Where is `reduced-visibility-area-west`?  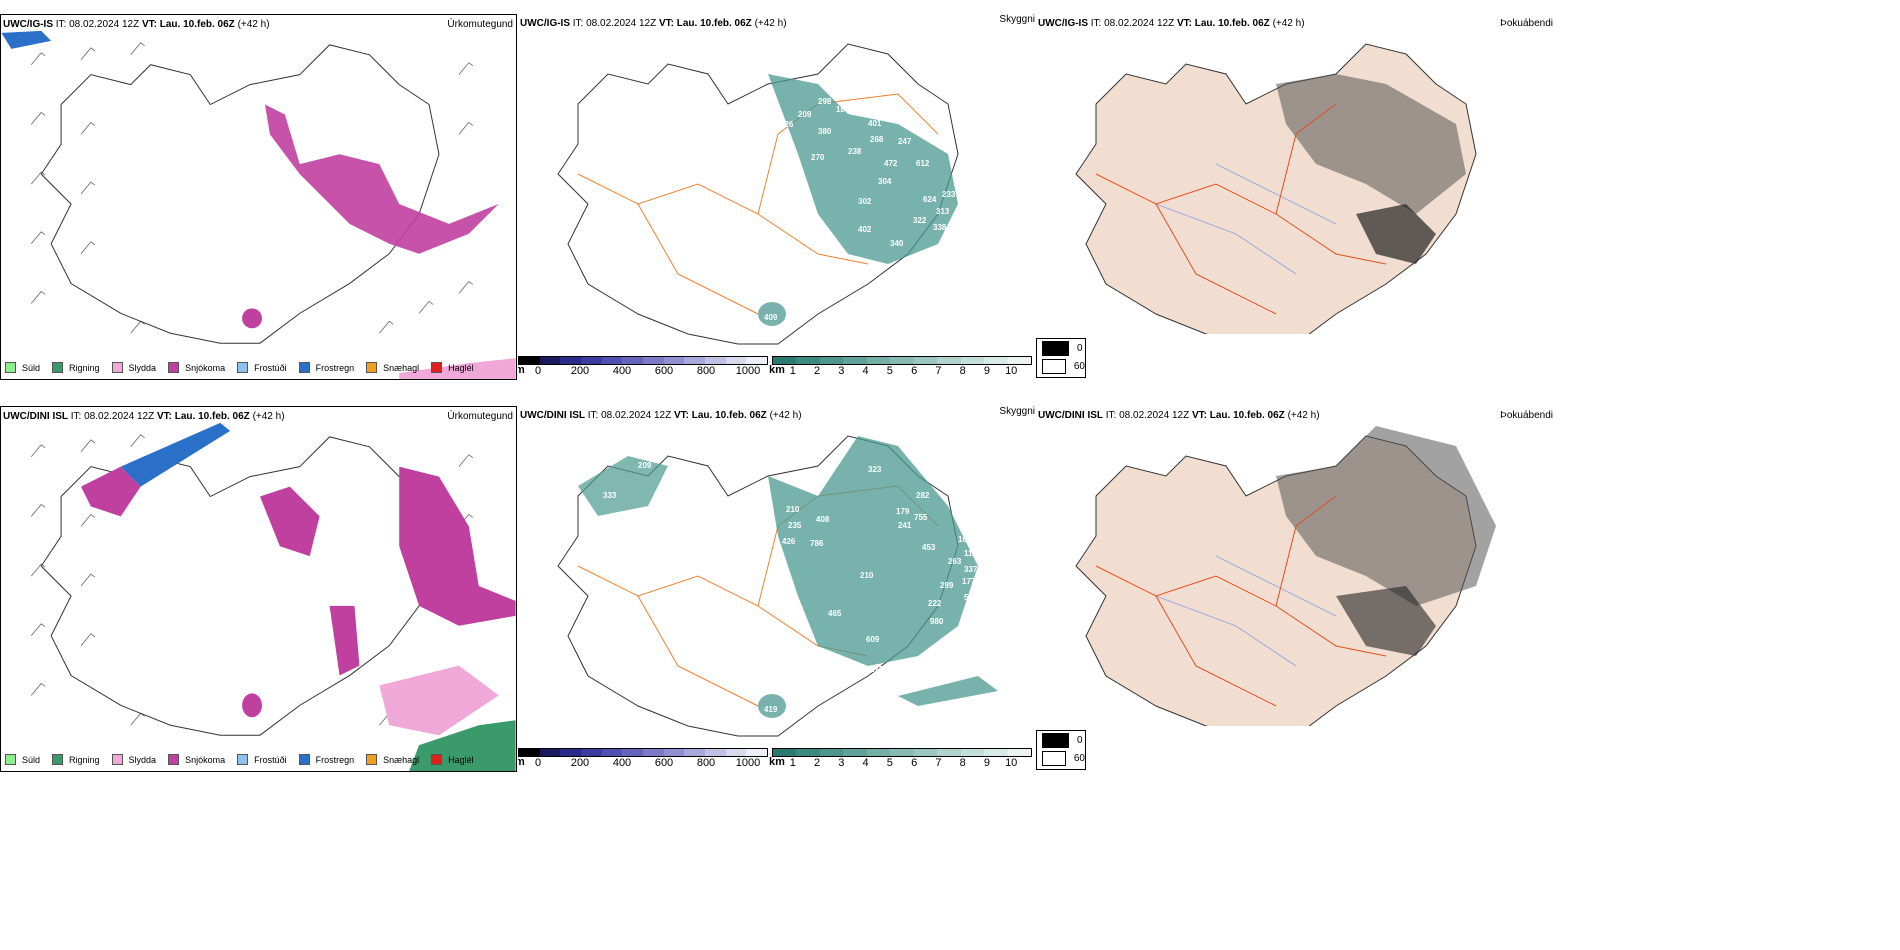
reduced-visibility-area-west is located at coordinates (623, 486).